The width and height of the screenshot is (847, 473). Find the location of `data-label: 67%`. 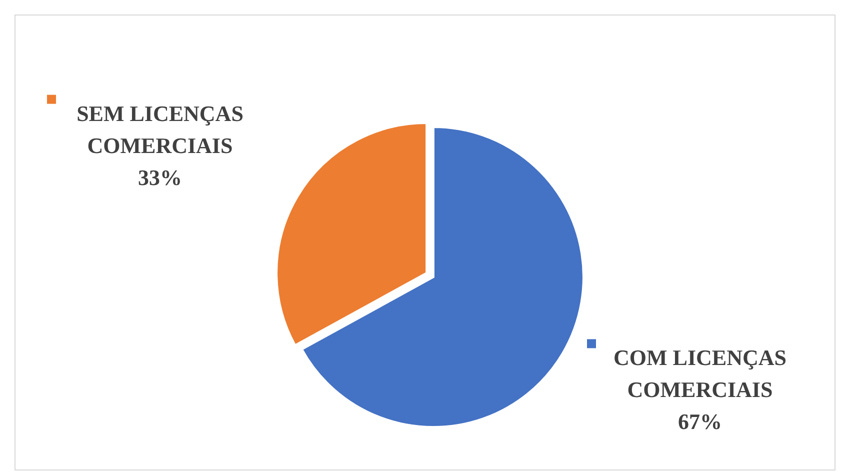

data-label: 67% is located at coordinates (700, 421).